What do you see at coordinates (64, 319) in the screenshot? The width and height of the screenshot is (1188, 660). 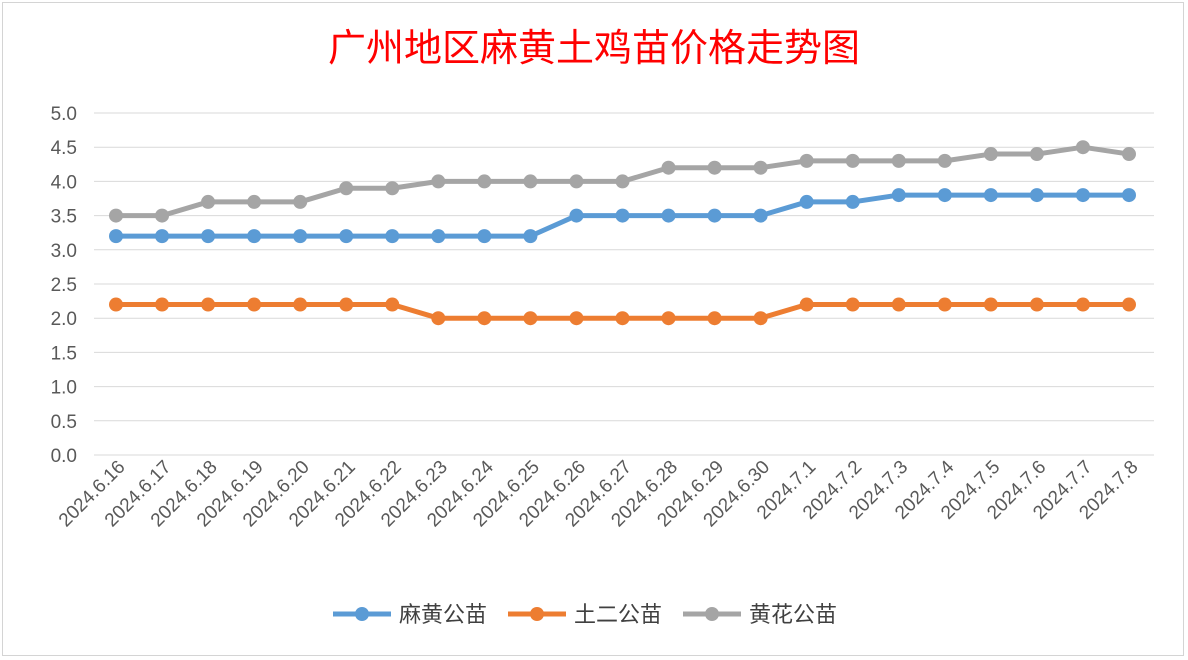 I see `y-tick-label: 2.0` at bounding box center [64, 319].